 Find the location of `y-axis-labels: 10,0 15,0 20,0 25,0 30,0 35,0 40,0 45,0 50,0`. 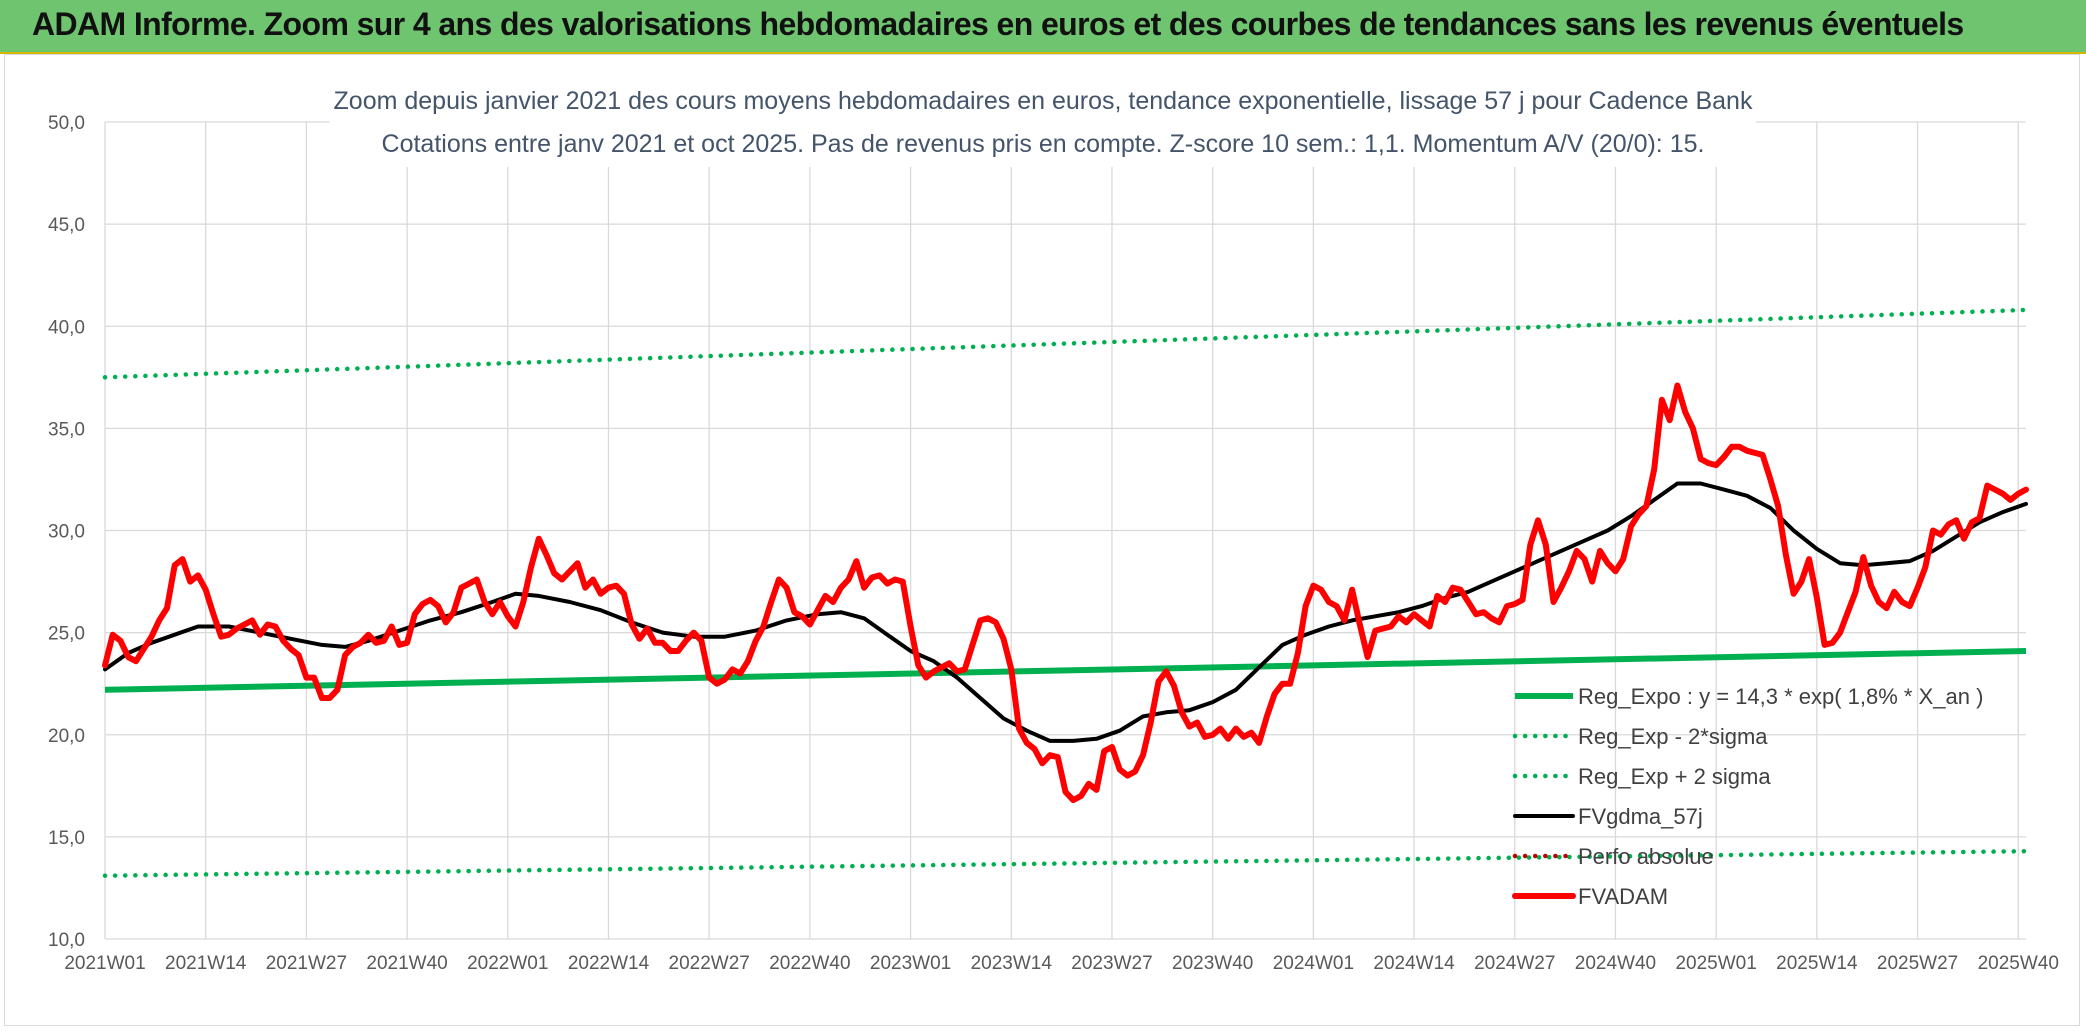

y-axis-labels: 10,0 15,0 20,0 25,0 30,0 35,0 40,0 45,0 50,0 is located at coordinates (66, 532).